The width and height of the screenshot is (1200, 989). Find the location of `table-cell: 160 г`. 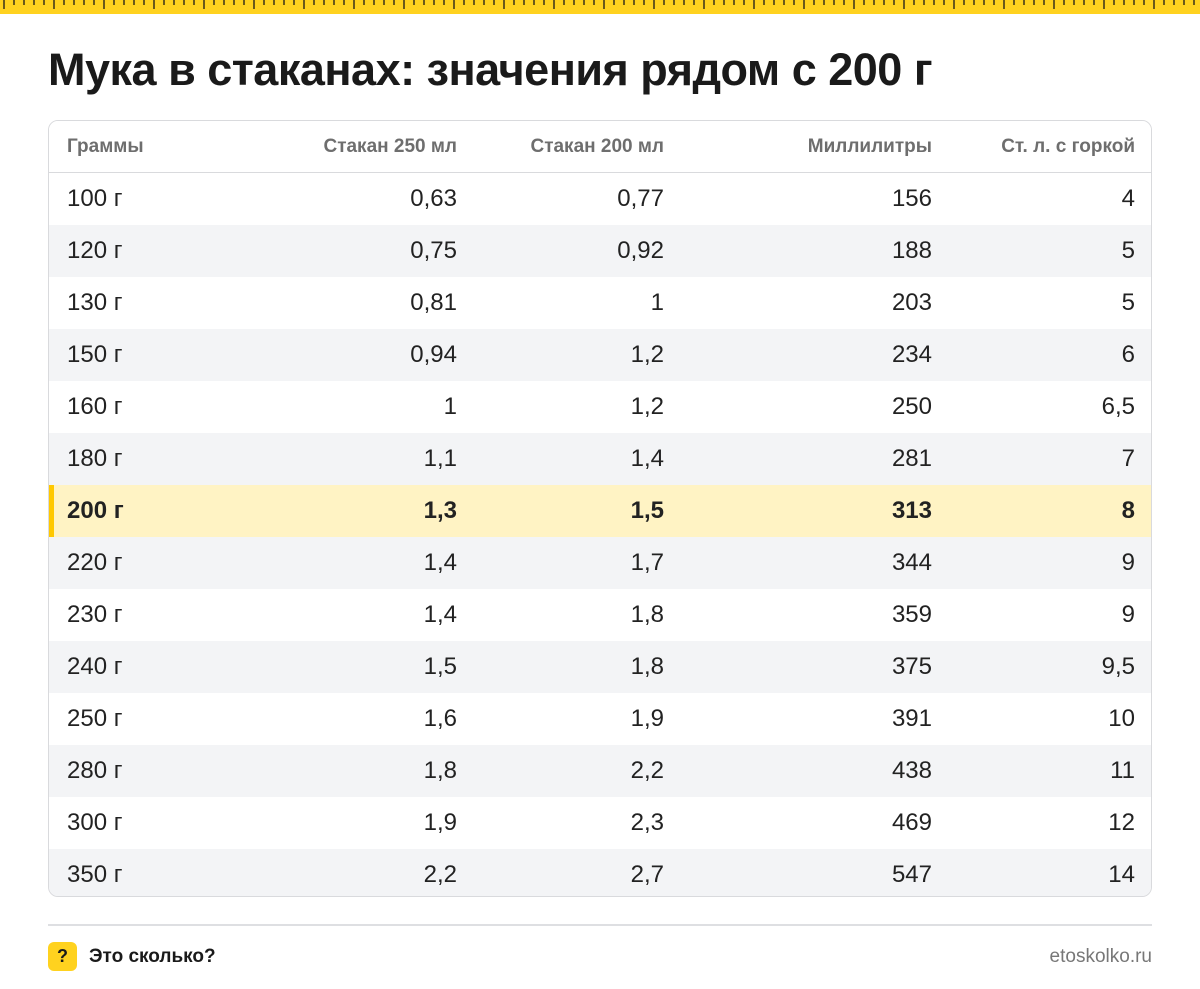

table-cell: 160 г is located at coordinates (95, 406).